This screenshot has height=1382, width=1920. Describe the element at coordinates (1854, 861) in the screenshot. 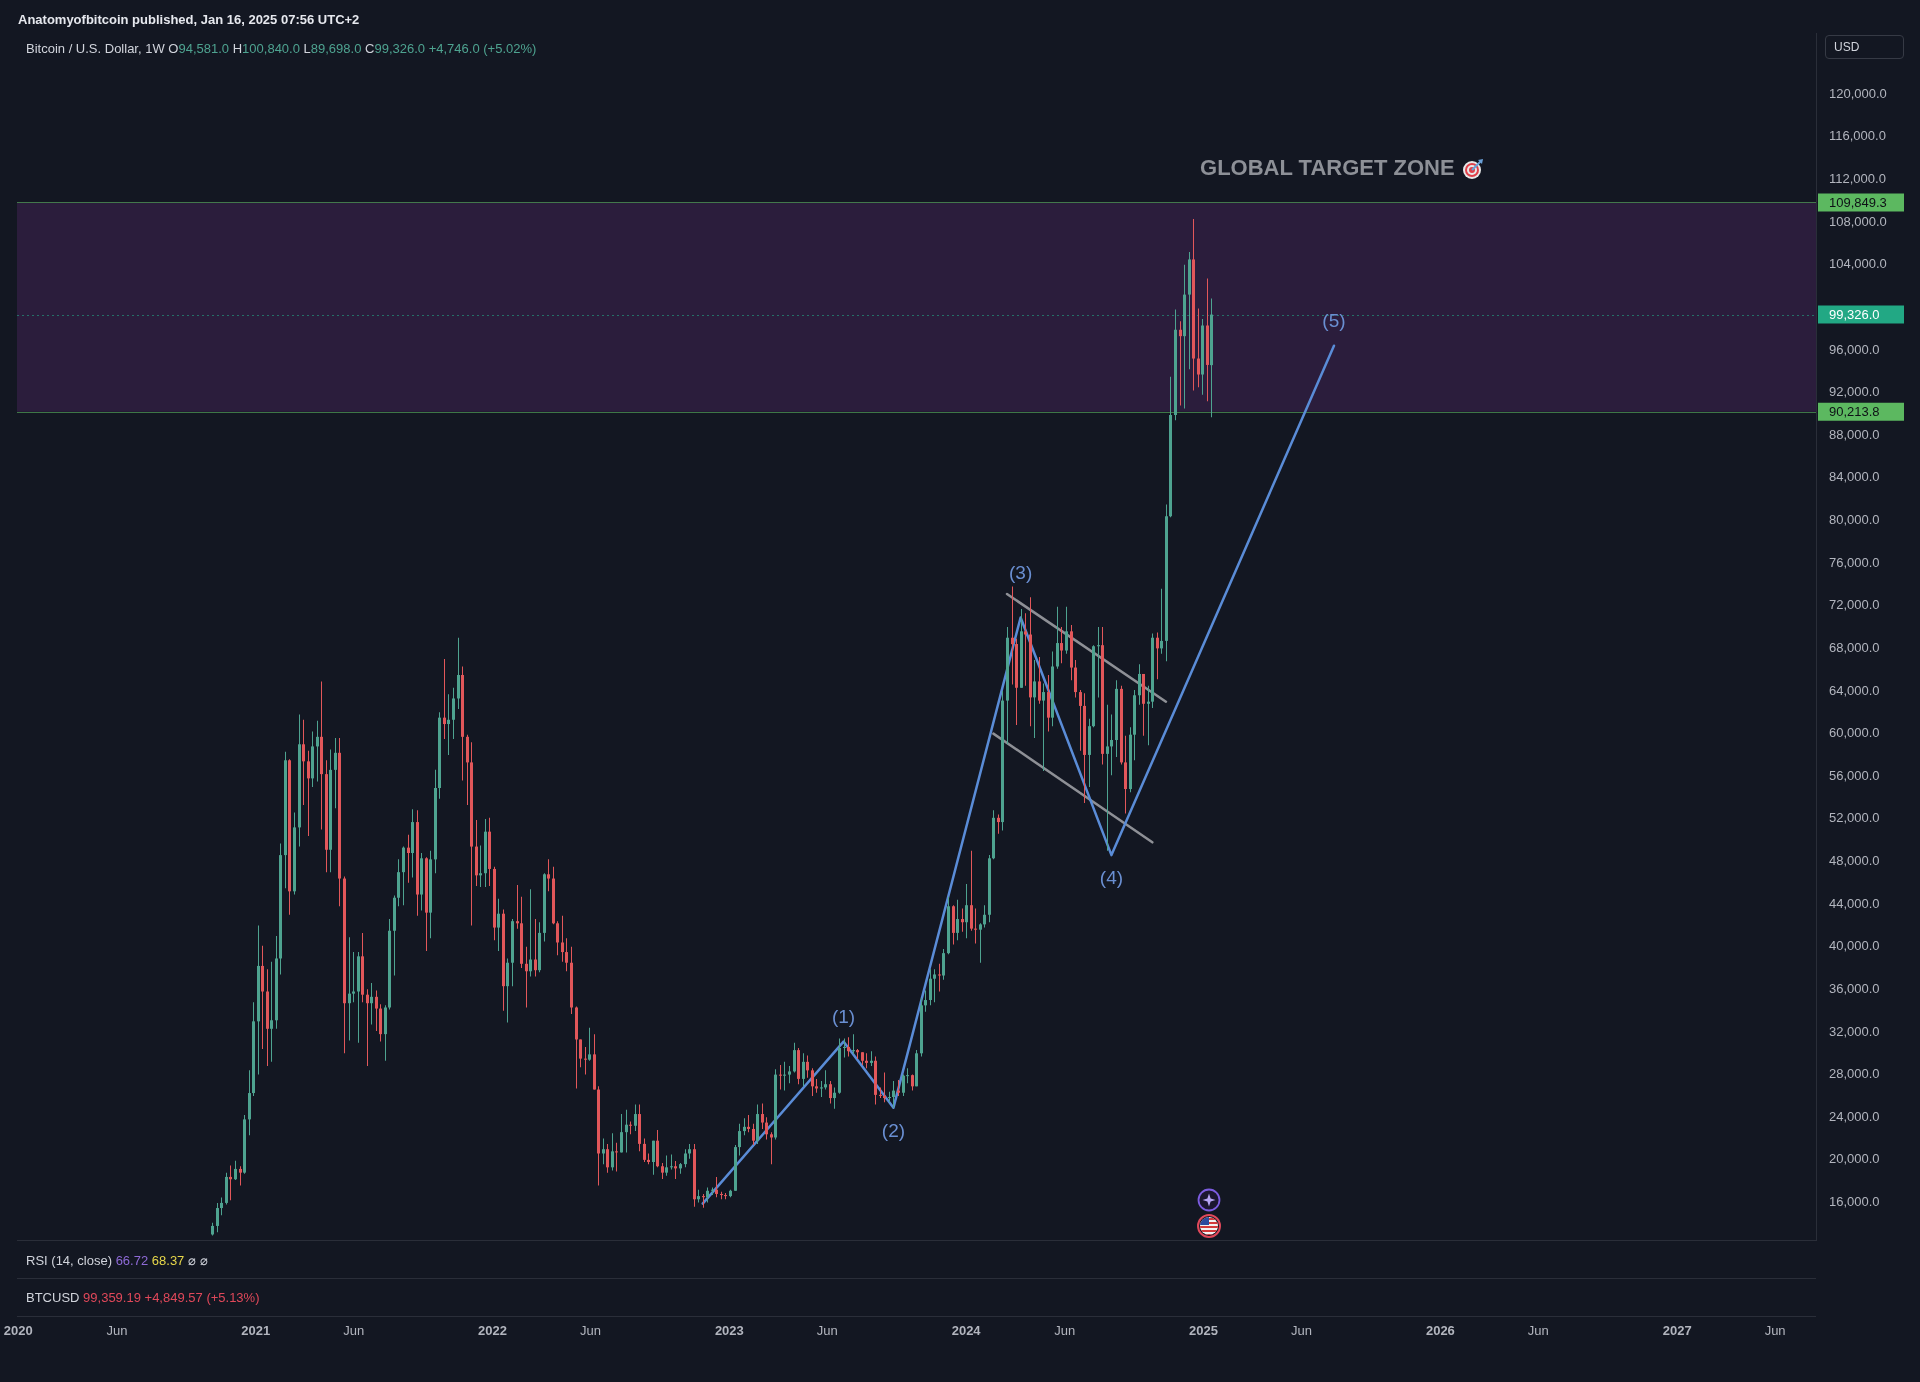

I see `y-tick-label: 48,000.0` at that location.